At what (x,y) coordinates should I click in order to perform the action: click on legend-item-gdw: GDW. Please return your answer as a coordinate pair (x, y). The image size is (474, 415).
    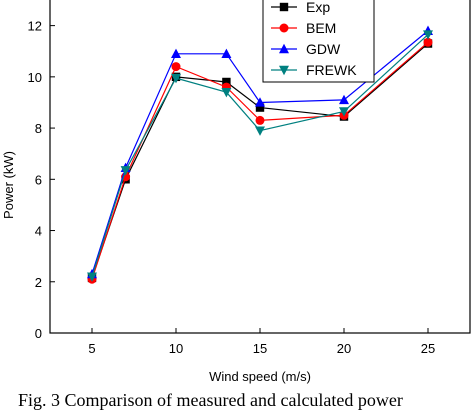
    Looking at the image, I should click on (306, 49).